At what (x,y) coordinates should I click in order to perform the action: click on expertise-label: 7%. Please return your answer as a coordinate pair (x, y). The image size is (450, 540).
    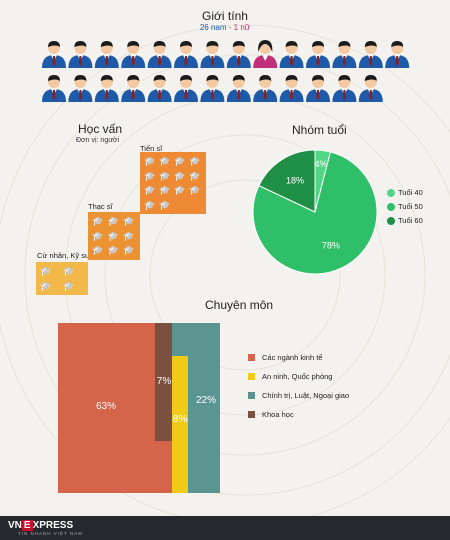
    Looking at the image, I should click on (164, 381).